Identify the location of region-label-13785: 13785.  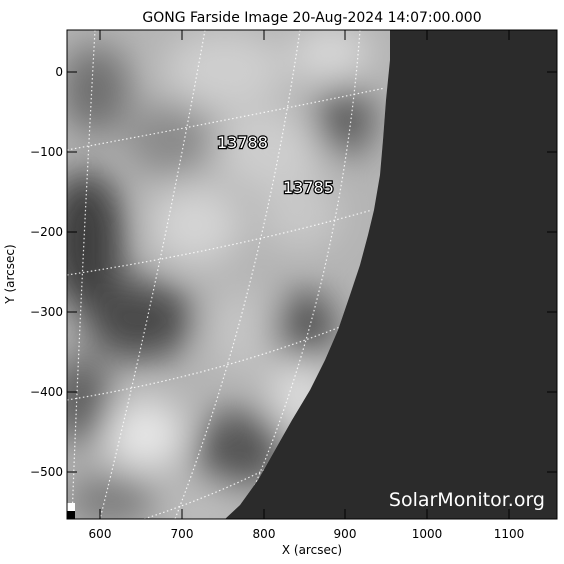
(308, 187).